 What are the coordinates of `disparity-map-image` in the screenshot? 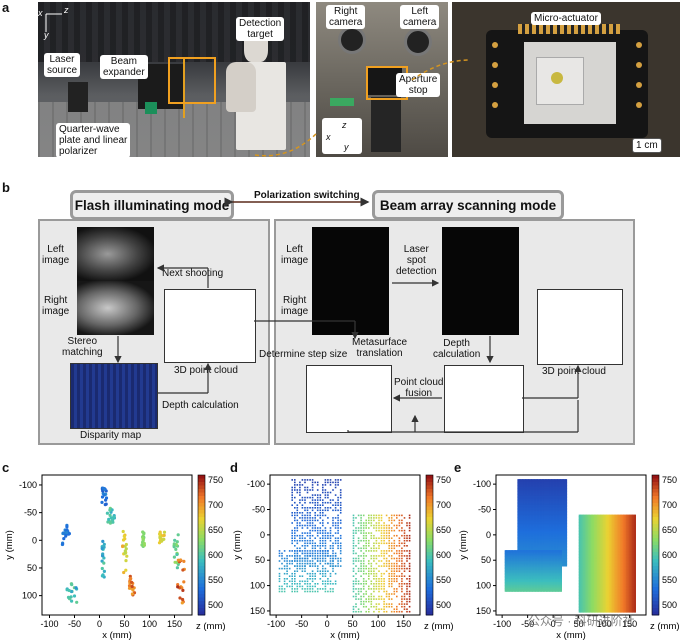 It's located at (114, 396).